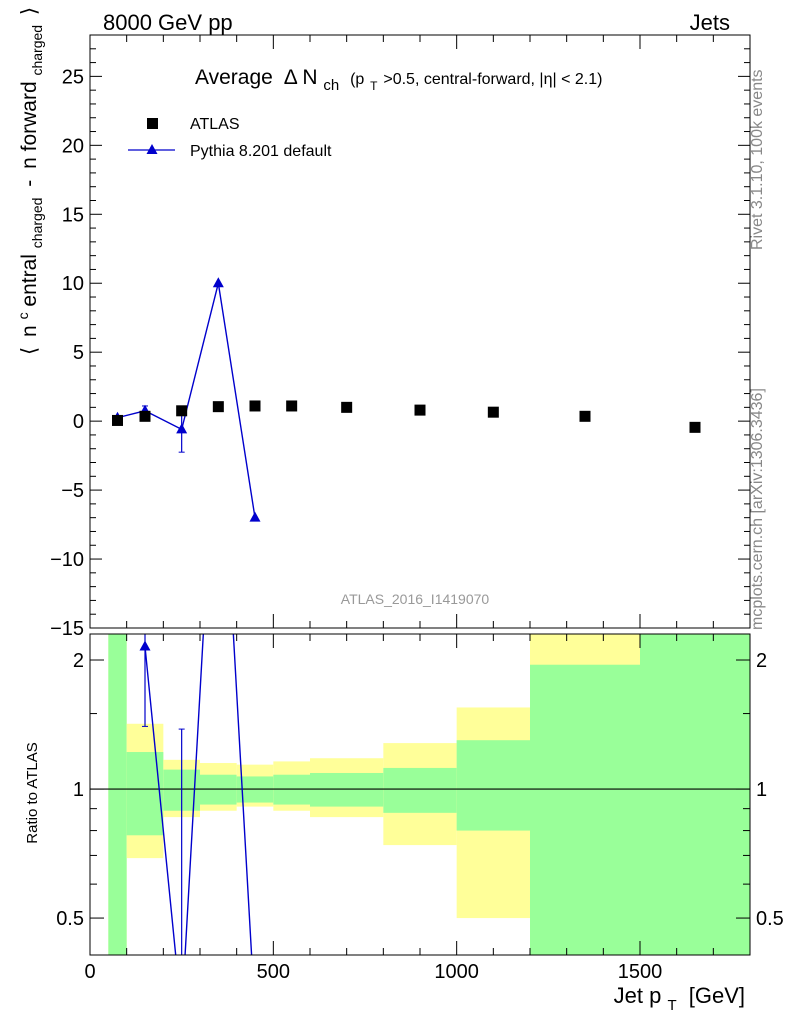 Image resolution: width=786 pixels, height=1024 pixels. I want to click on x-tick-label: 1500, so click(640, 972).